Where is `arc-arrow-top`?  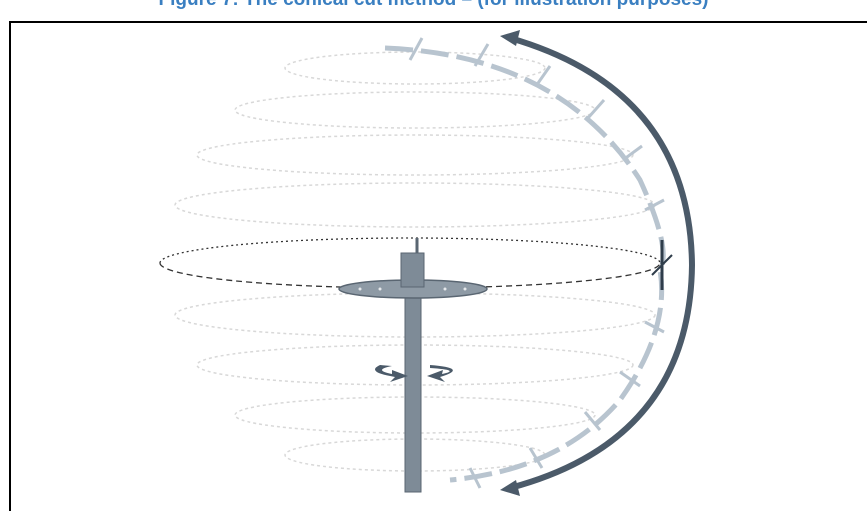 arc-arrow-top is located at coordinates (510, 38).